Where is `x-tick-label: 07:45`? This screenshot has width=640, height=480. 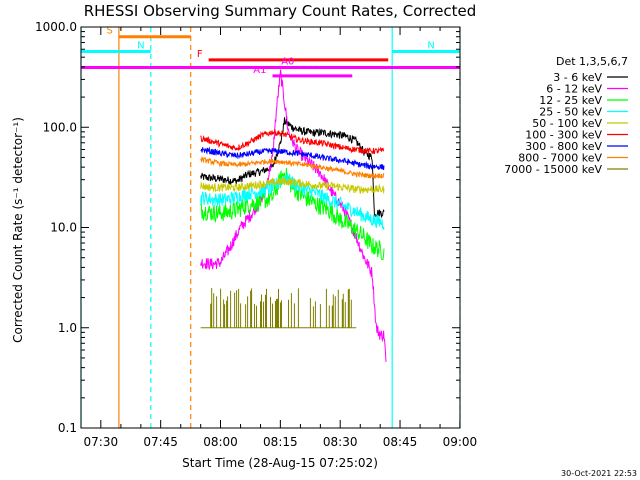
x-tick-label: 07:45 is located at coordinates (160, 442).